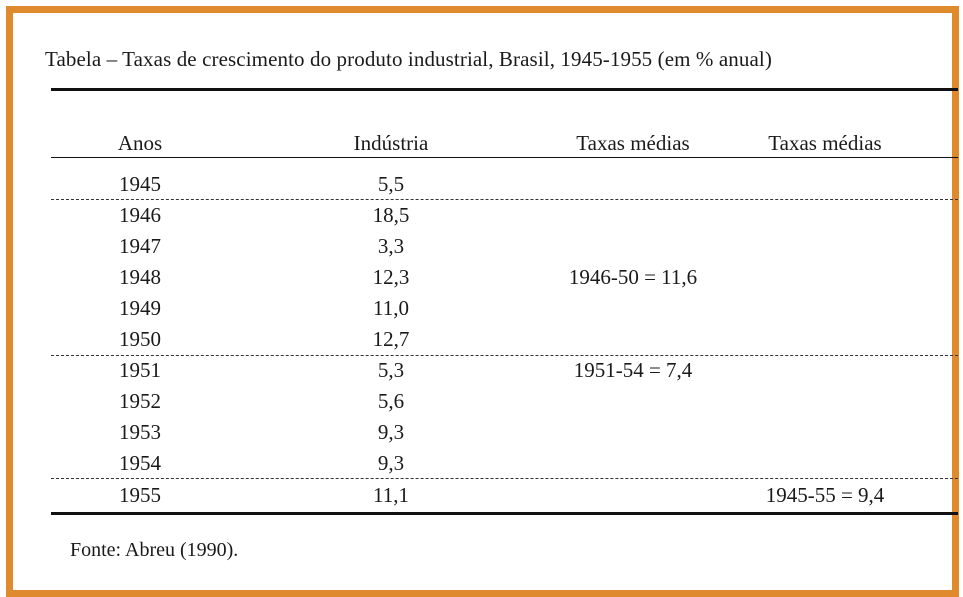  What do you see at coordinates (391, 339) in the screenshot?
I see `value-cell: 12,7` at bounding box center [391, 339].